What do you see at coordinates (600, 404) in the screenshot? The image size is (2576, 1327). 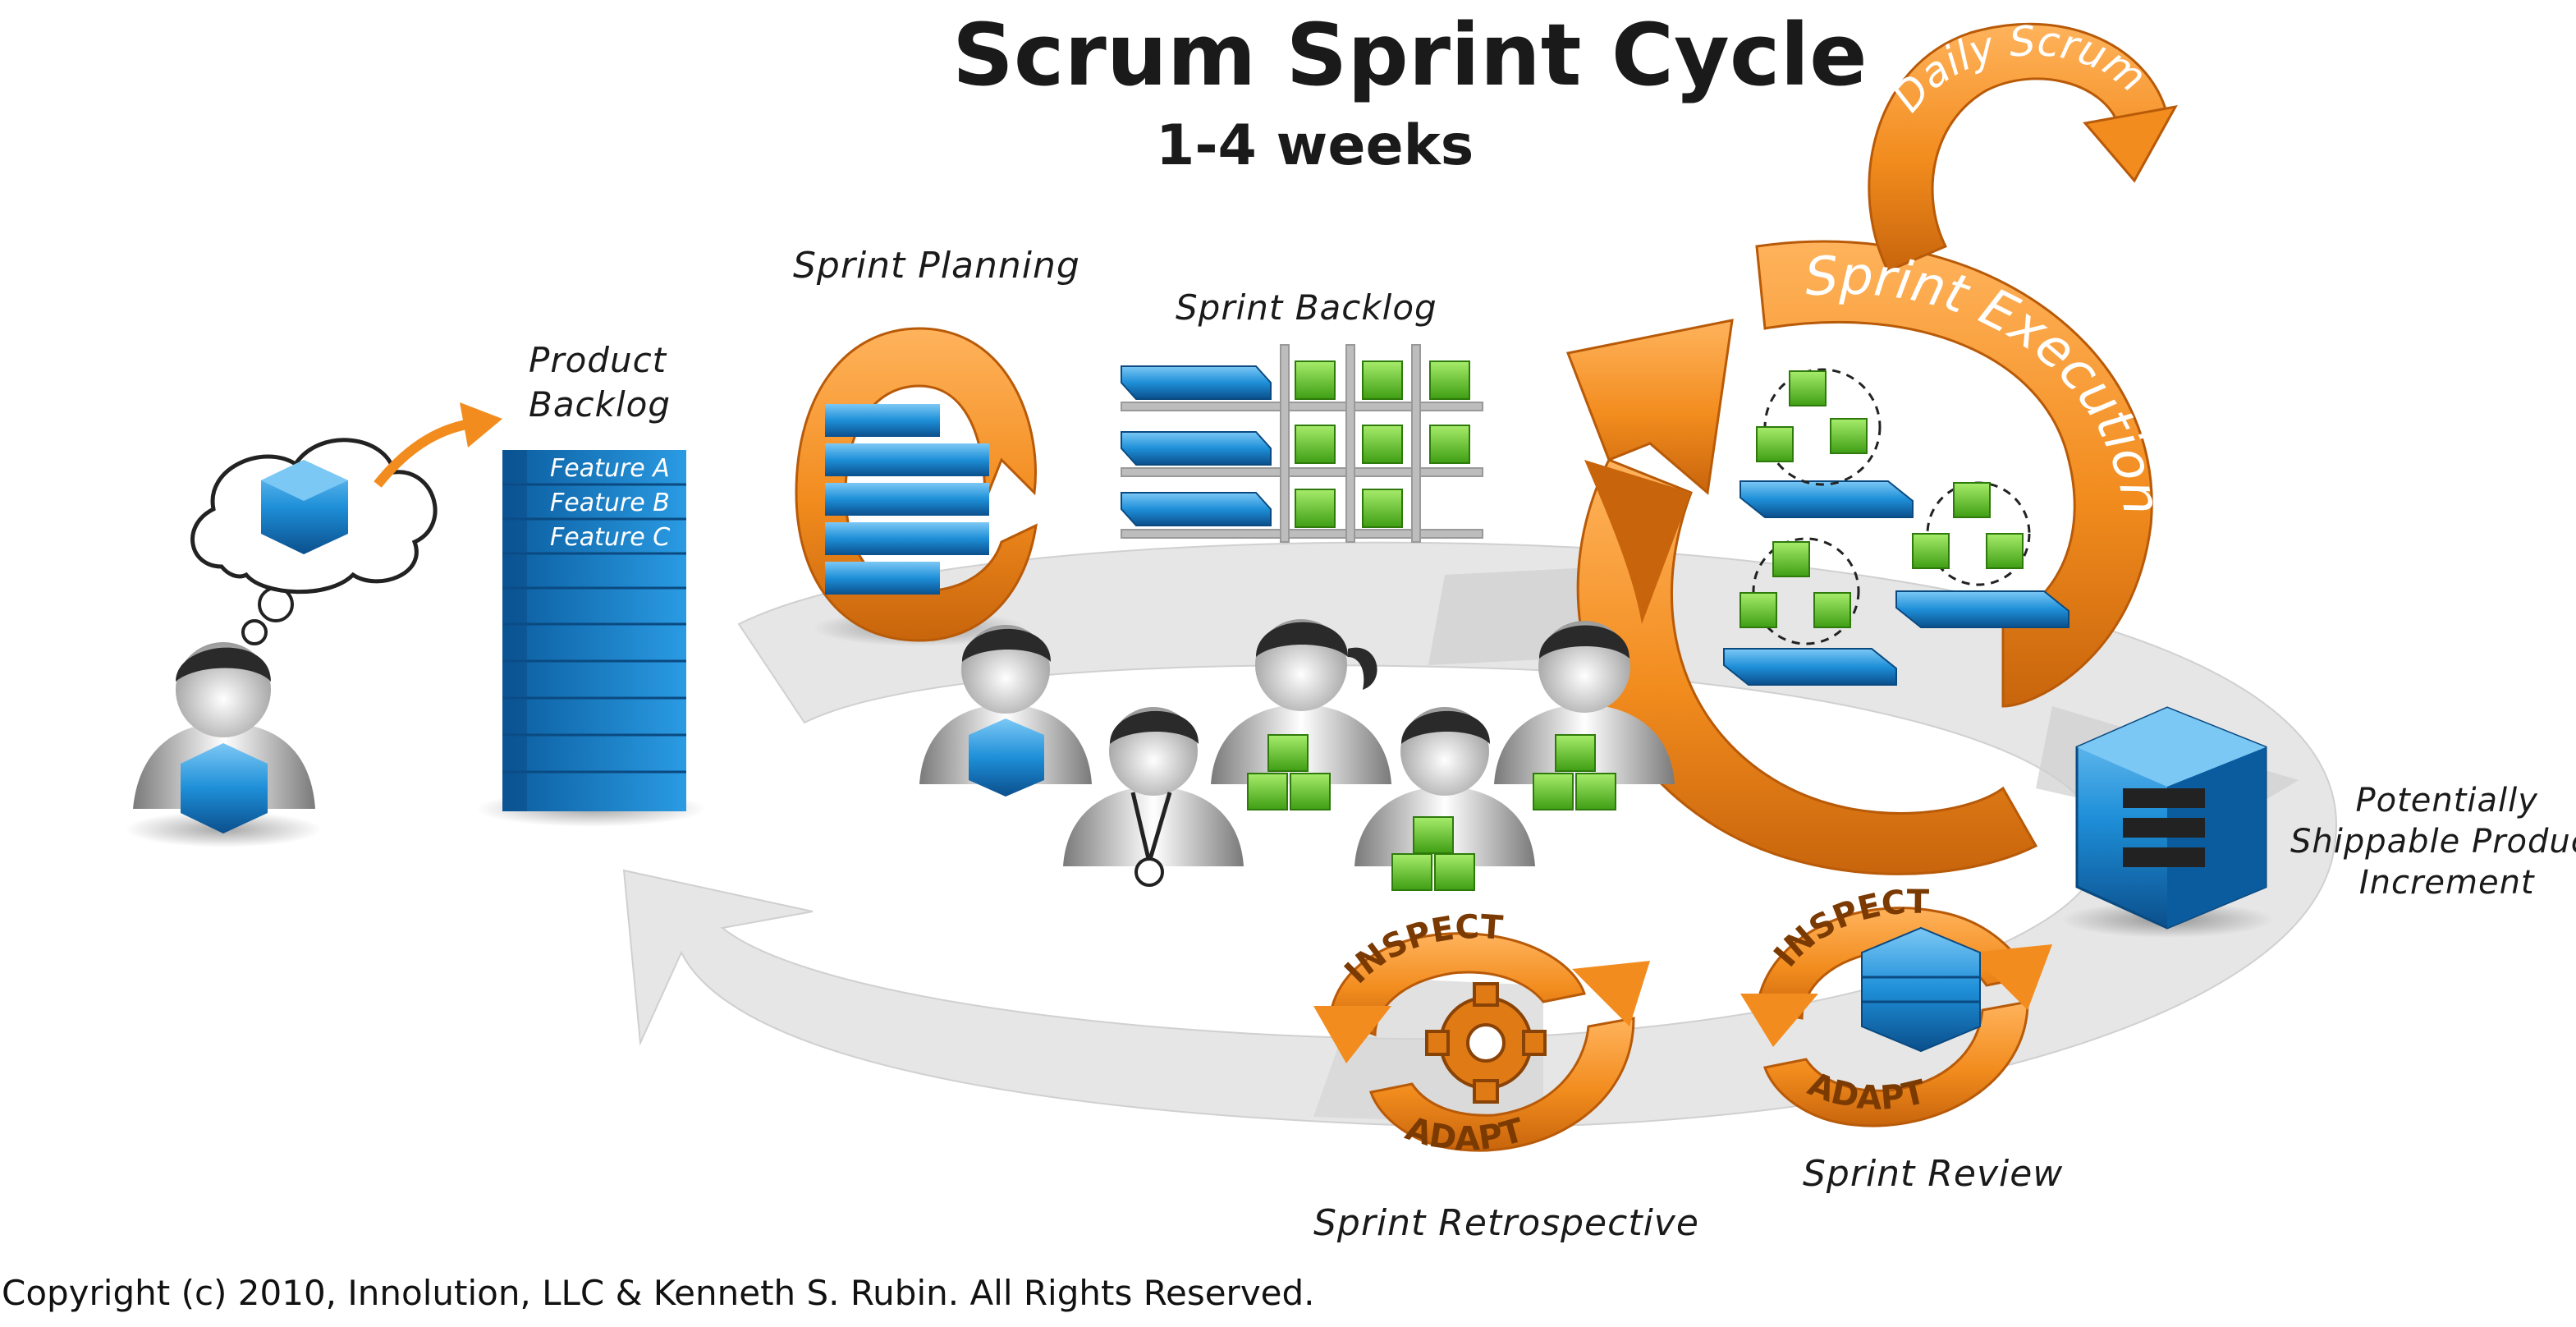 I see `product-backlog-label-line2: Backlog` at bounding box center [600, 404].